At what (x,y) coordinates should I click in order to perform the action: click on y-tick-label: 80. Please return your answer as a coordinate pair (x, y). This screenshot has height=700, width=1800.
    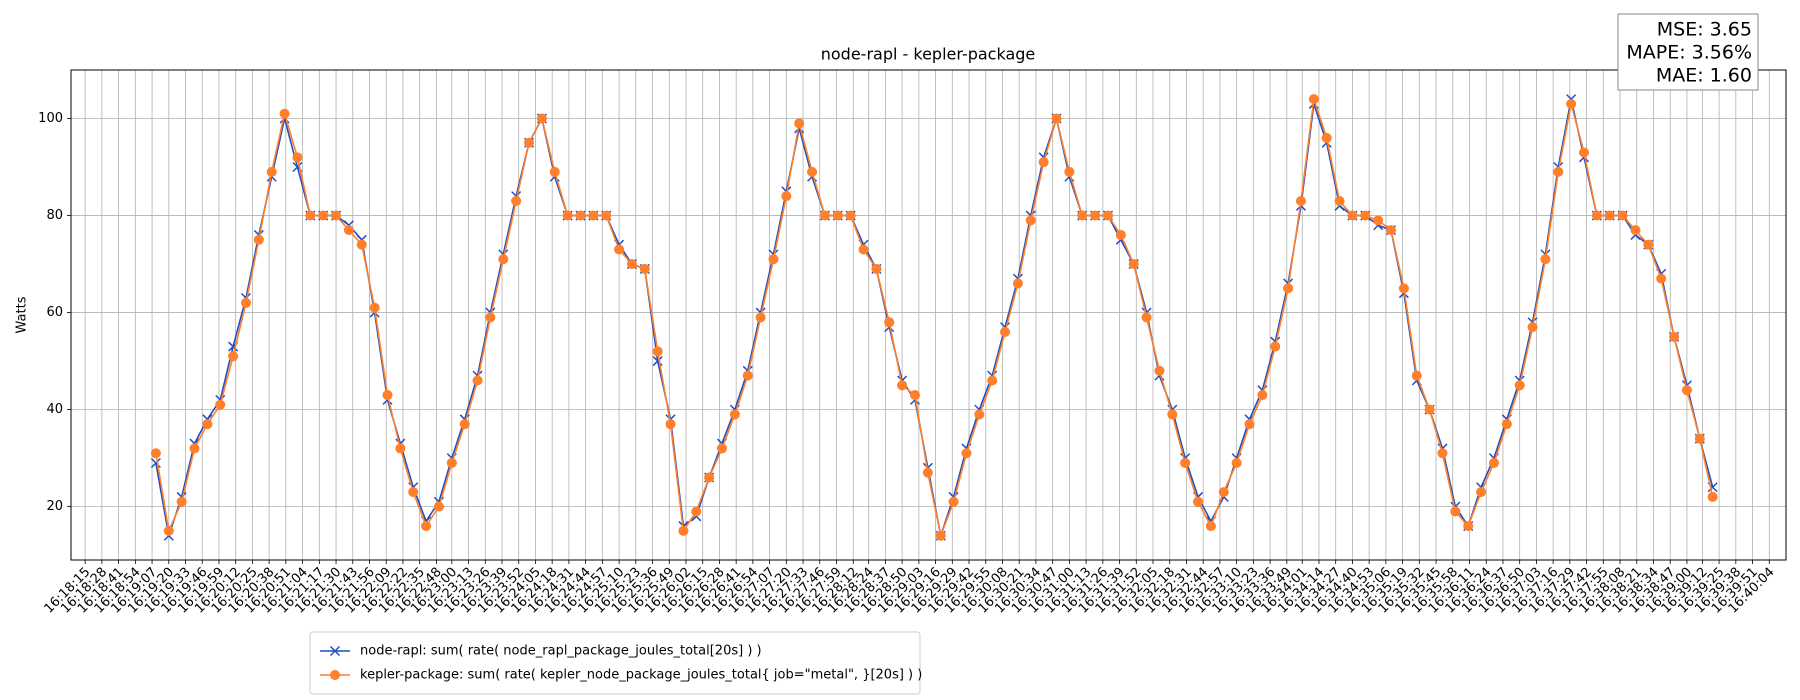
    Looking at the image, I should click on (54, 215).